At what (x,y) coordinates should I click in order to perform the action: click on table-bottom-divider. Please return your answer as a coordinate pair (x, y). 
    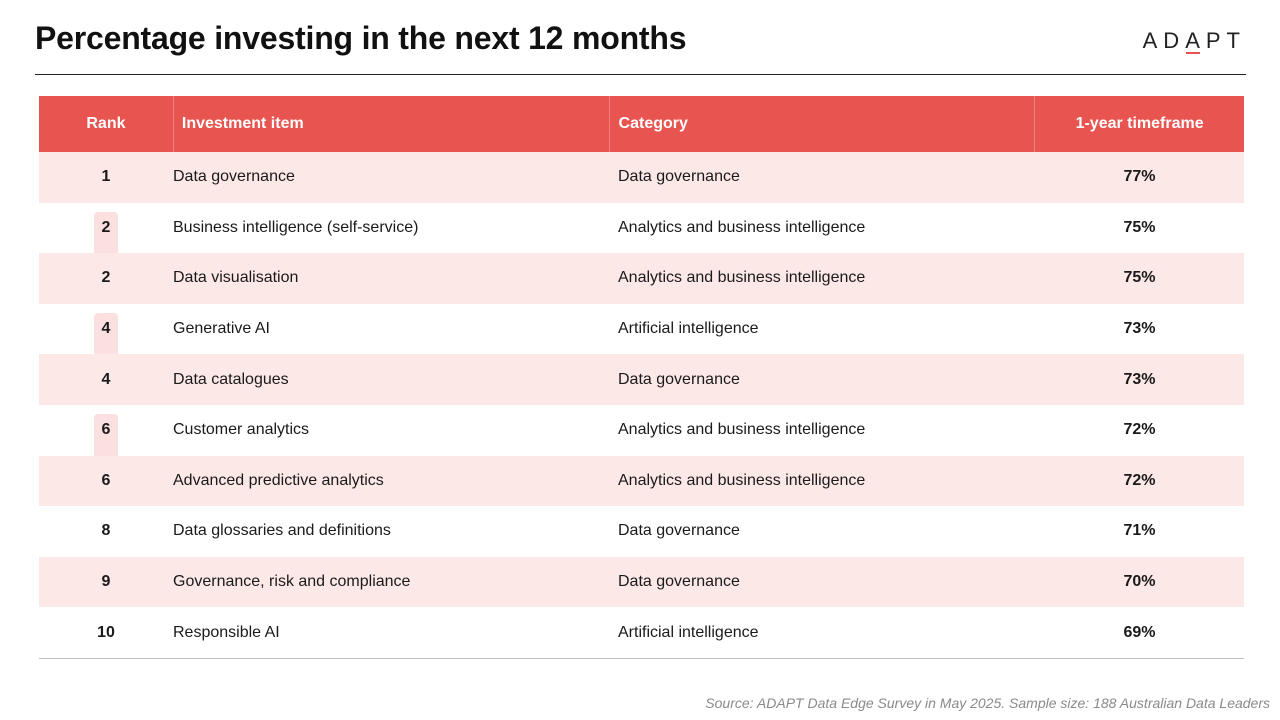
    Looking at the image, I should click on (641, 658).